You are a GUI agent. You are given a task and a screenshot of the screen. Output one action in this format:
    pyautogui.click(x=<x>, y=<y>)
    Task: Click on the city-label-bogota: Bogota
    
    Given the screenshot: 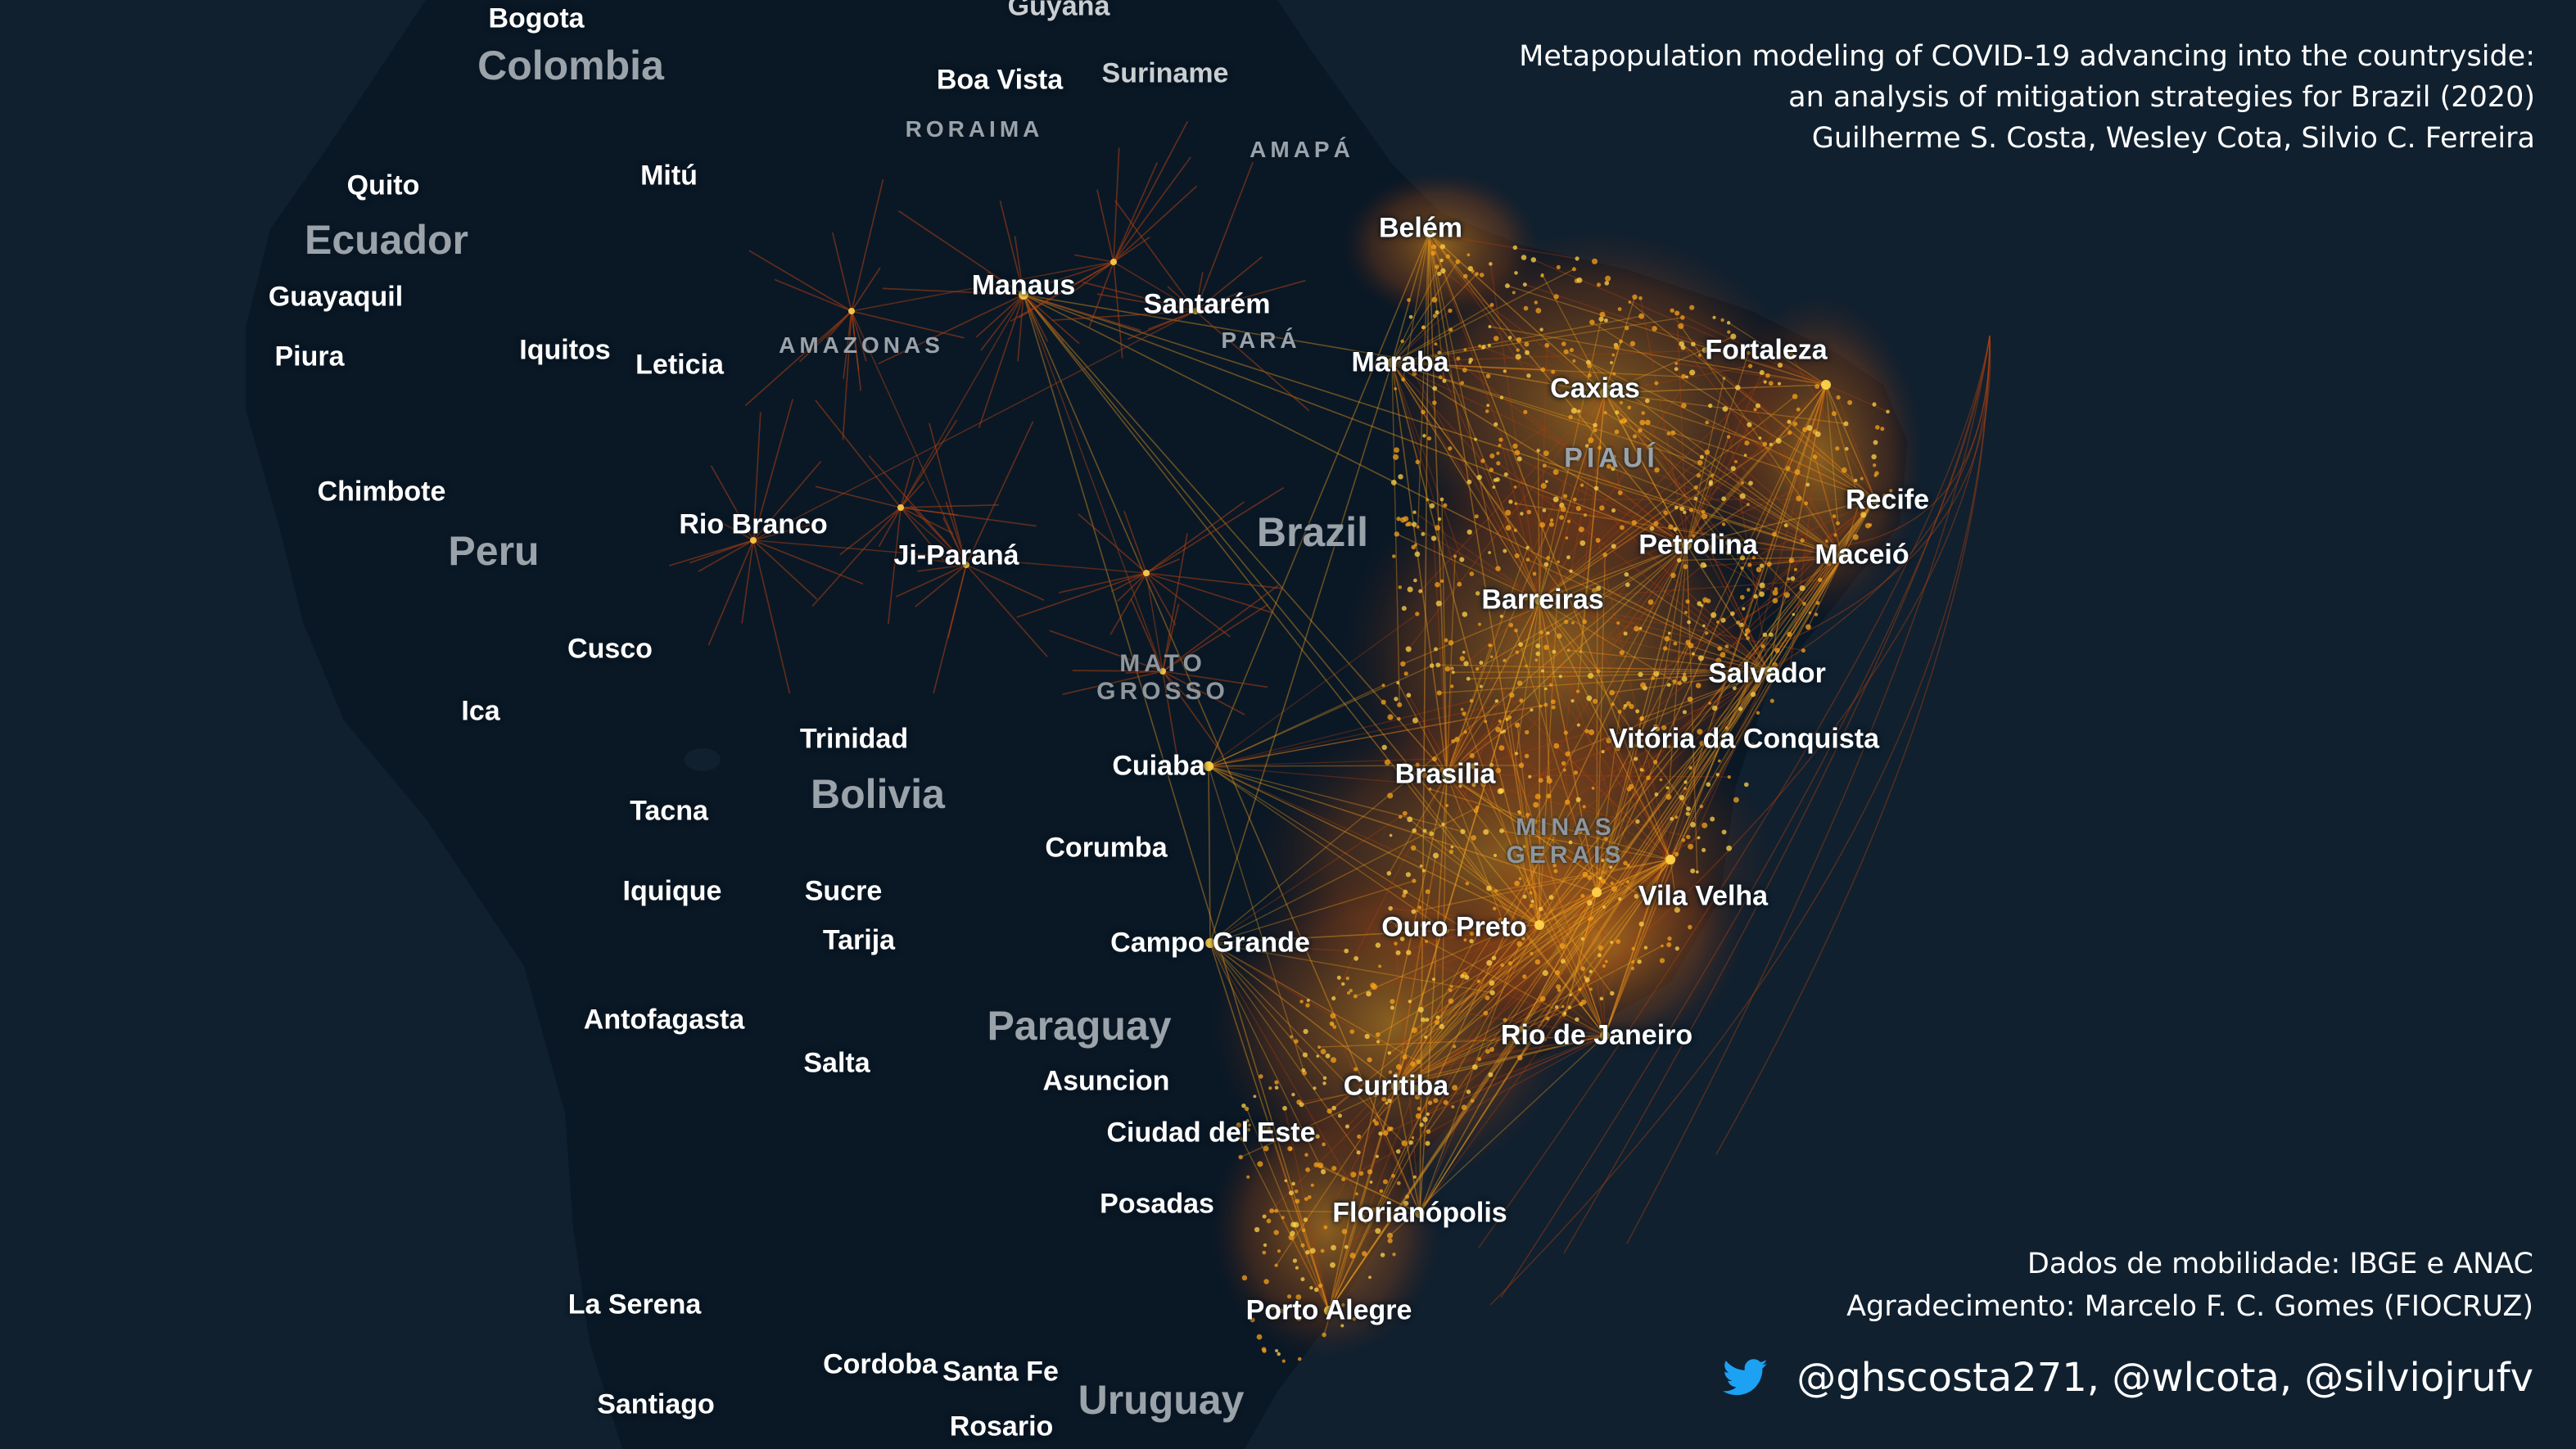 What is the action you would take?
    pyautogui.click(x=536, y=18)
    